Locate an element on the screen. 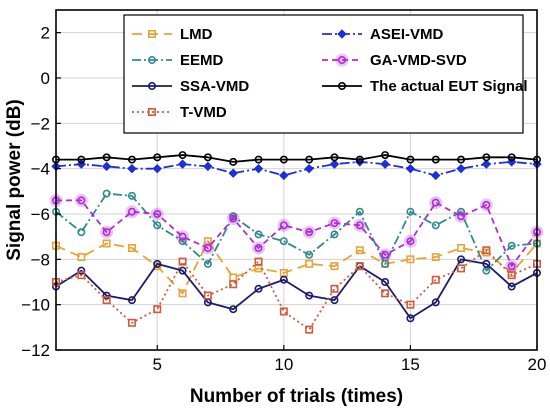 Image resolution: width=550 pixels, height=413 pixels. legend-label: EEMD is located at coordinates (202, 60).